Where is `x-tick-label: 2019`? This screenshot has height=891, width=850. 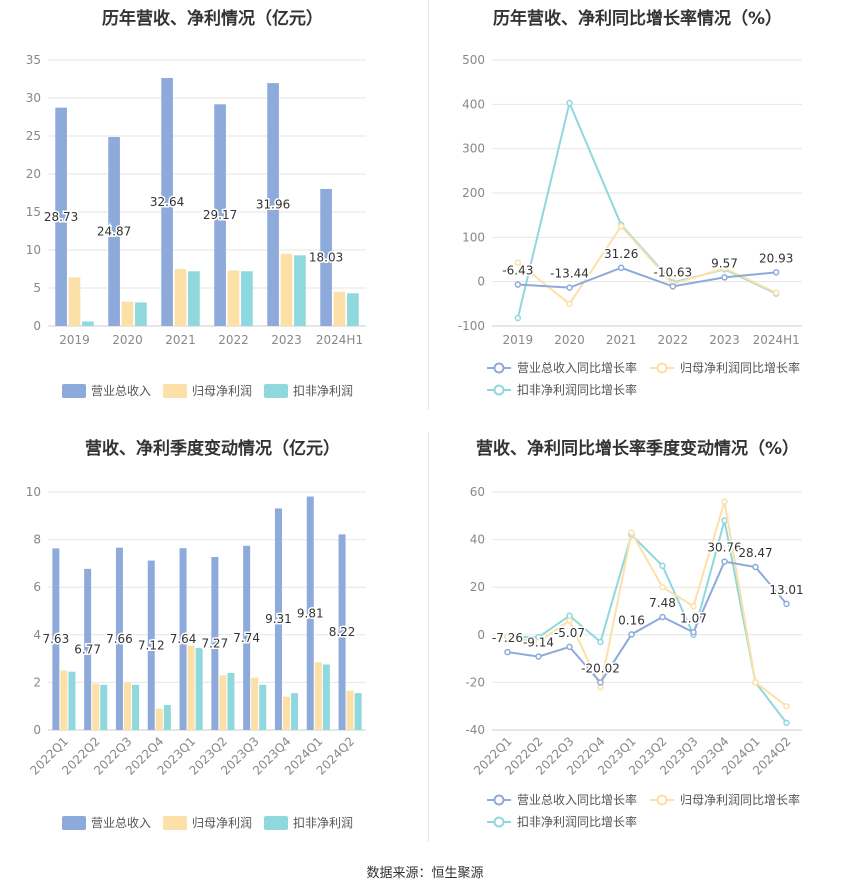 x-tick-label: 2019 is located at coordinates (518, 340).